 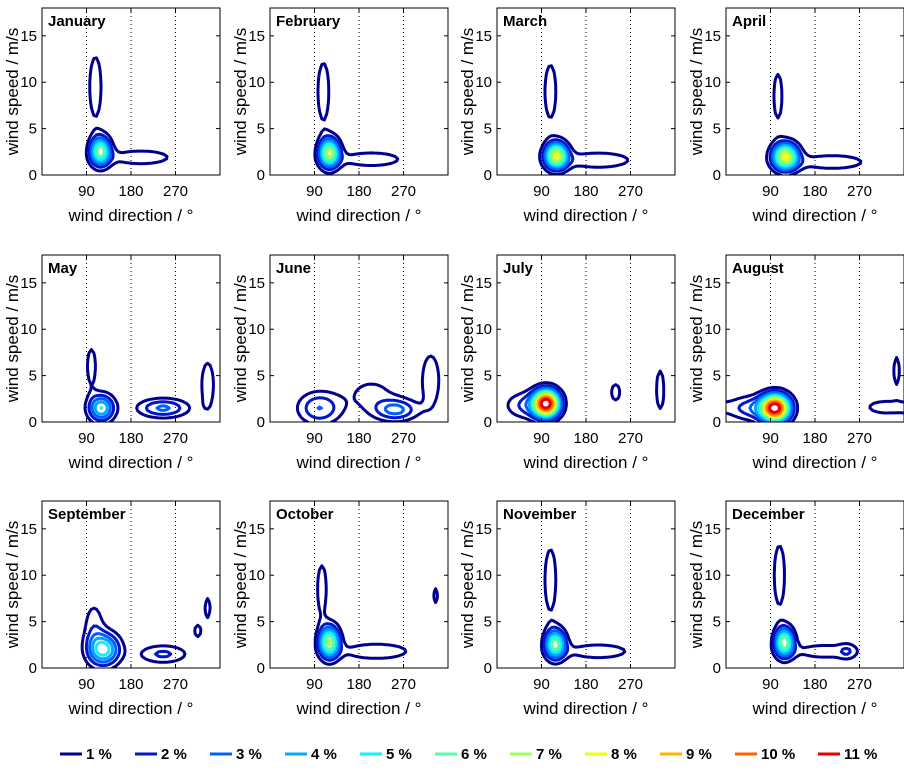 I want to click on legend-label: 8 %, so click(x=624, y=754).